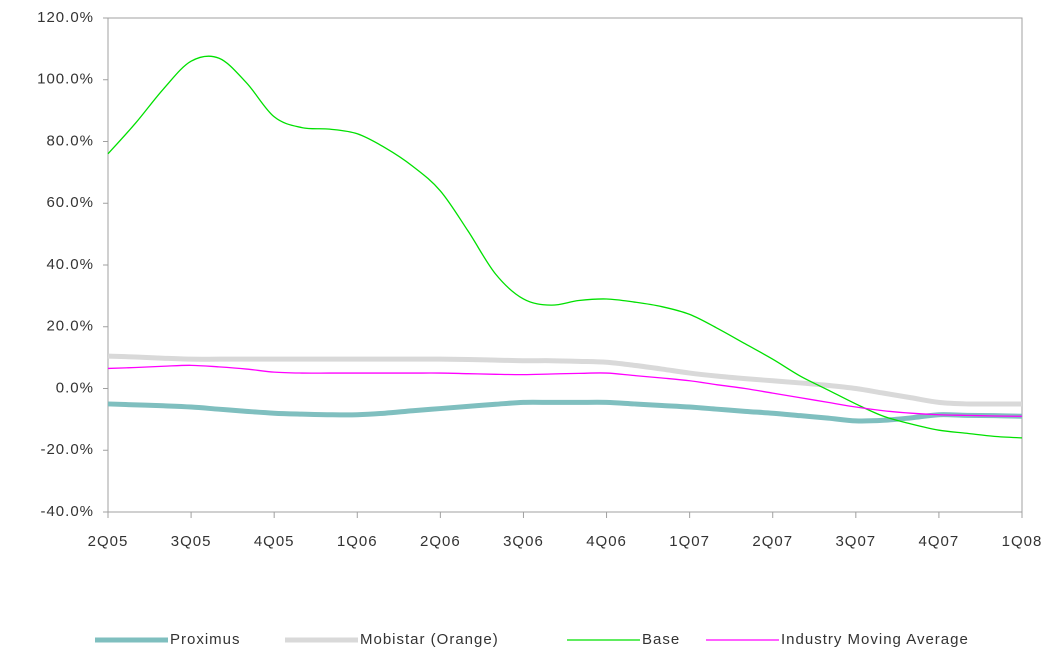  I want to click on x-tick-label: 3Q07, so click(855, 541).